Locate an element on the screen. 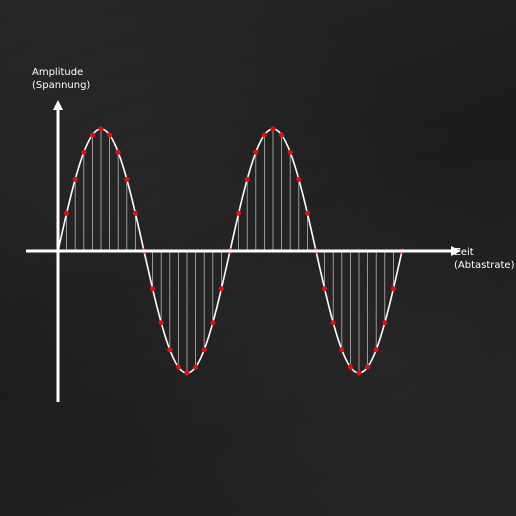 The height and width of the screenshot is (516, 516). y-axis-label-line2: (Spannung) is located at coordinates (61, 85).